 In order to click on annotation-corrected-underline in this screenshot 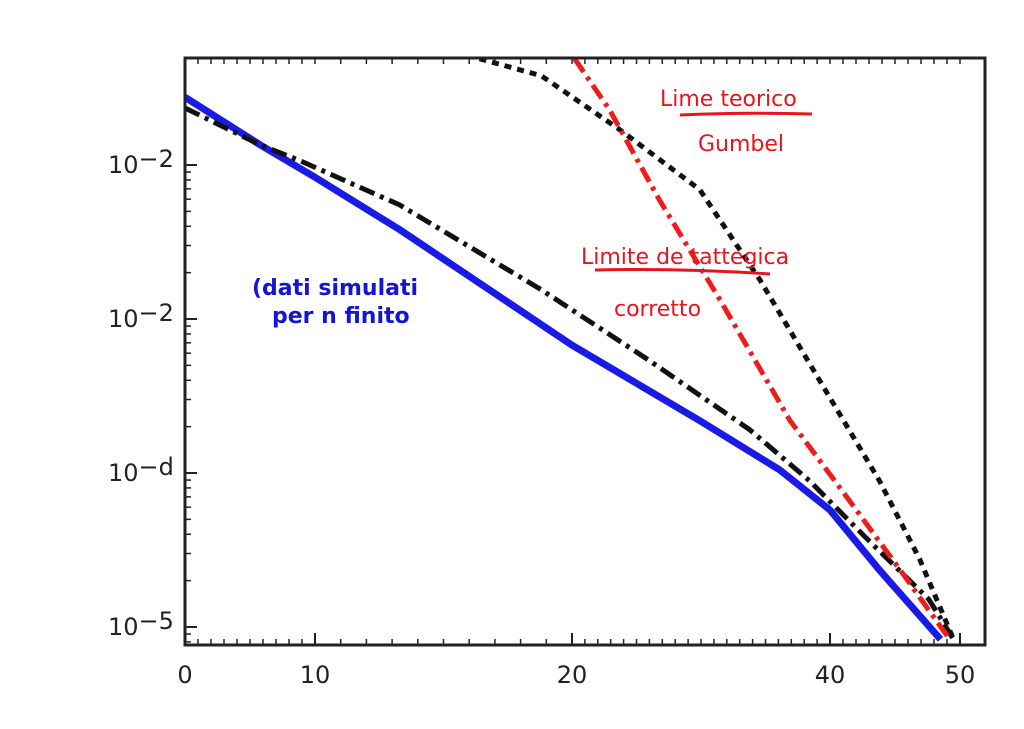, I will do `click(682, 272)`.